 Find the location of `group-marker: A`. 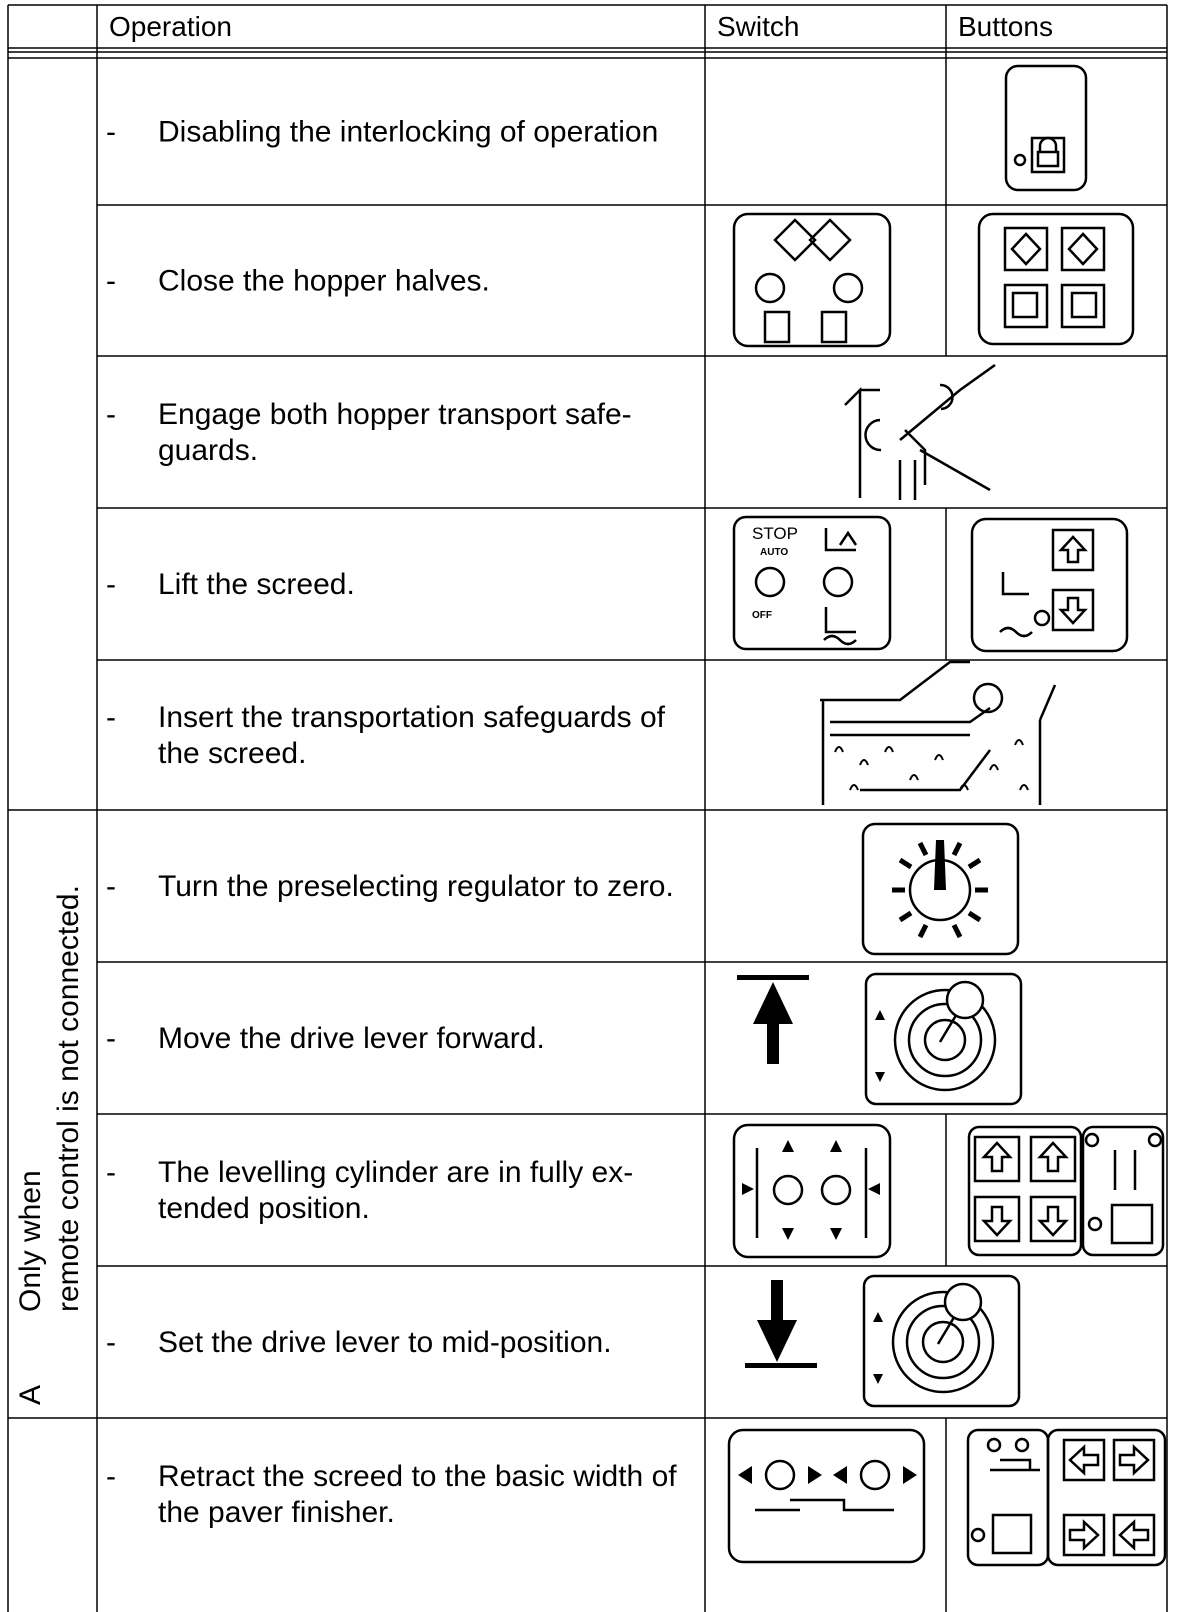

group-marker: A is located at coordinates (30, 1395).